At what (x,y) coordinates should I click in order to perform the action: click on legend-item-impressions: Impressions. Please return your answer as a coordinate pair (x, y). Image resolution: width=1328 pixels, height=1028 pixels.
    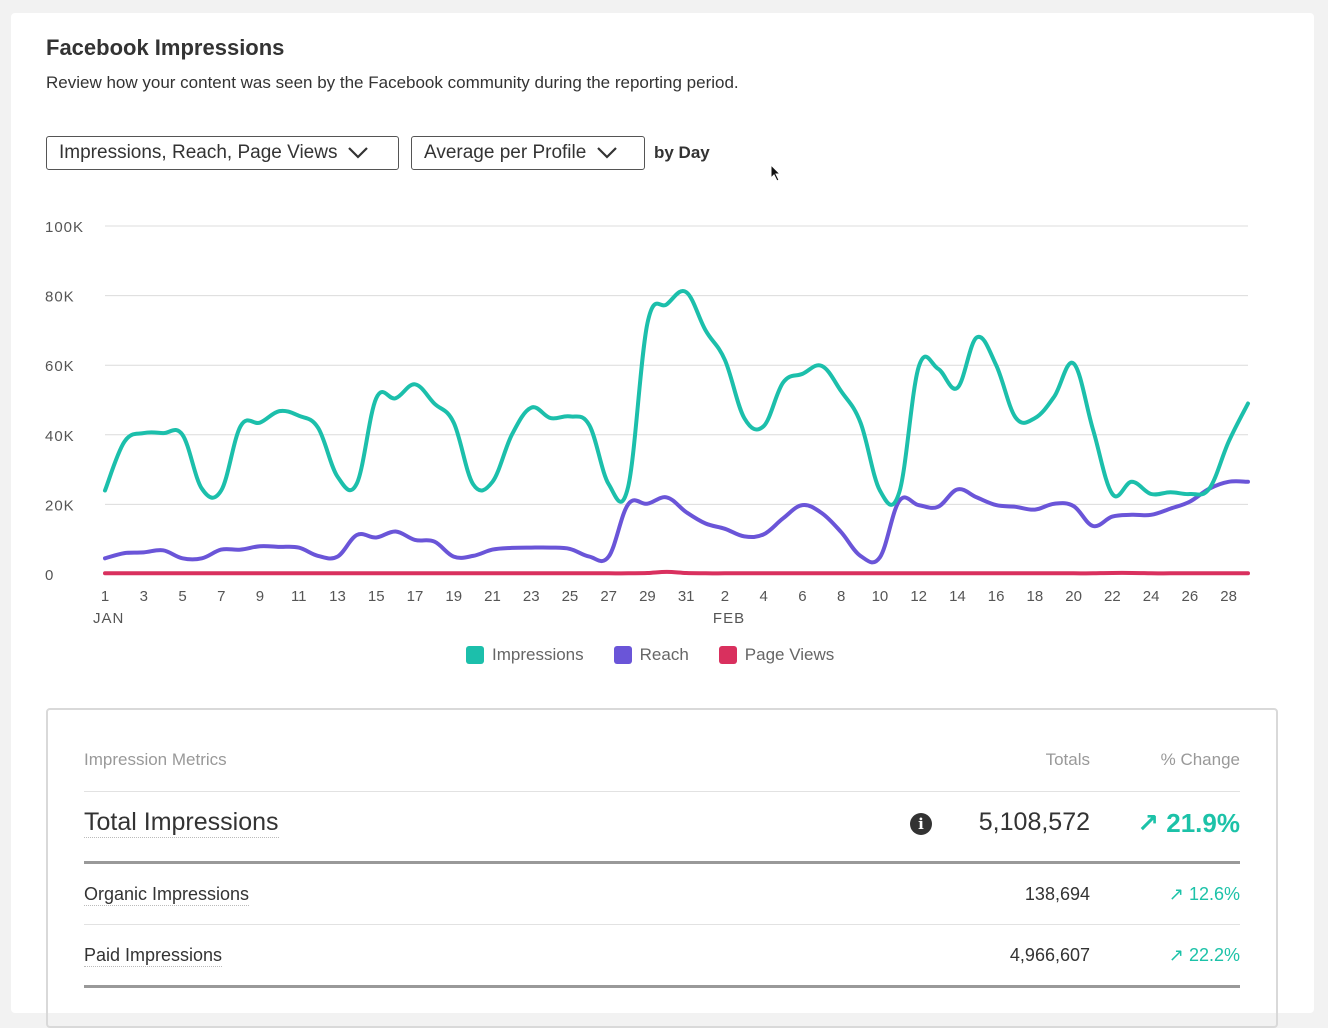
    Looking at the image, I should click on (525, 655).